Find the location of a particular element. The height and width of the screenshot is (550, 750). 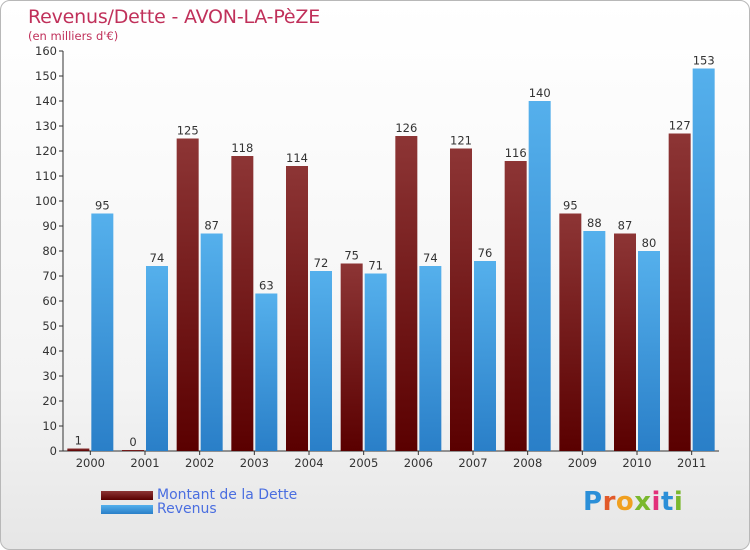

data-label-dette: 125 is located at coordinates (188, 131).